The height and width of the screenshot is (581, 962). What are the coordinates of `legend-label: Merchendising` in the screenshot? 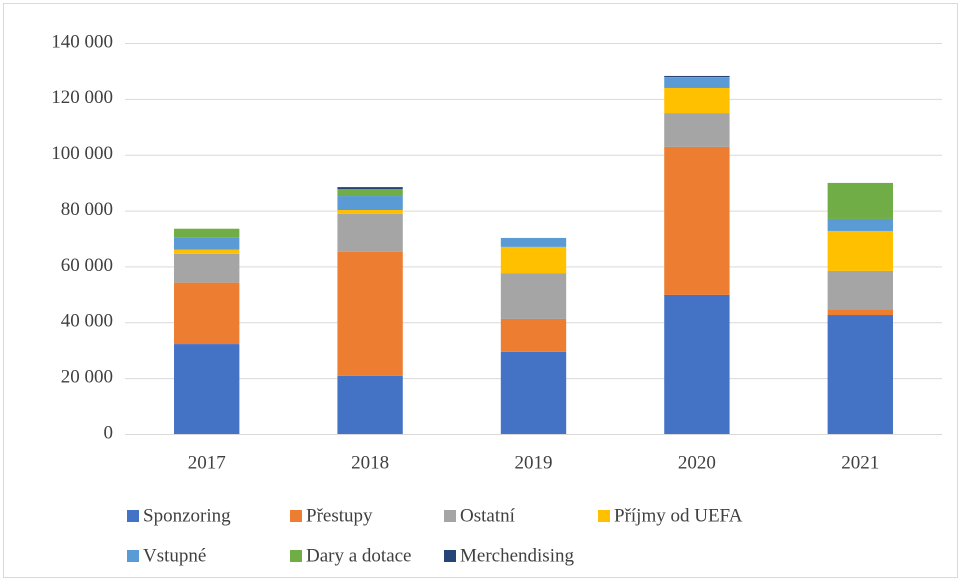 It's located at (517, 555).